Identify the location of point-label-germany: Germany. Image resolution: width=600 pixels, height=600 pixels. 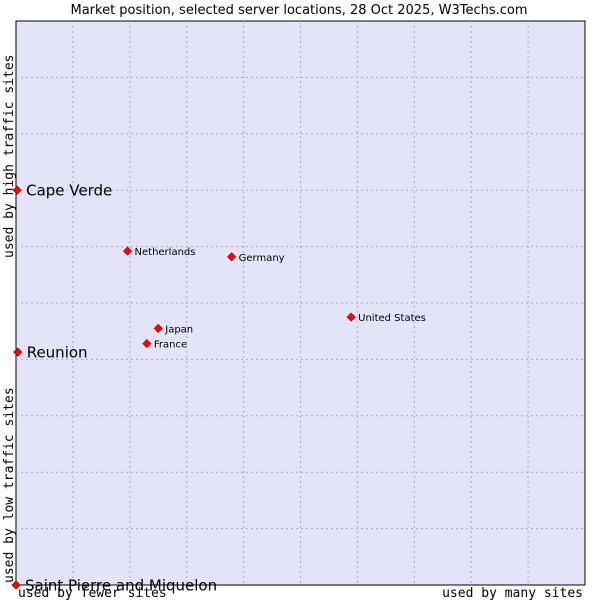
(262, 258).